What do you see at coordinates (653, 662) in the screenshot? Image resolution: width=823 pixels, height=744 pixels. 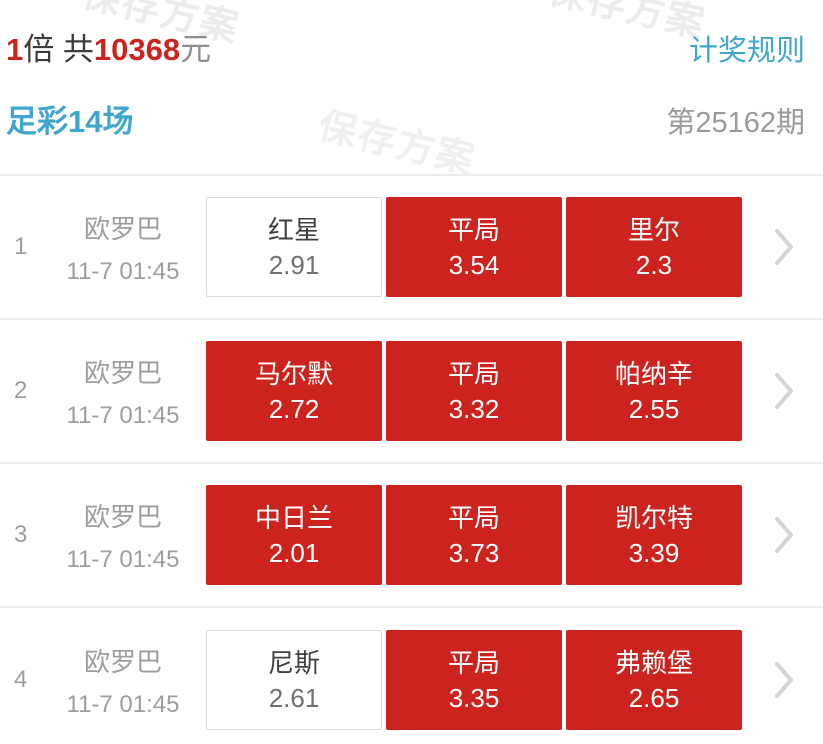 I see `bet-option-label: 弗赖堡` at bounding box center [653, 662].